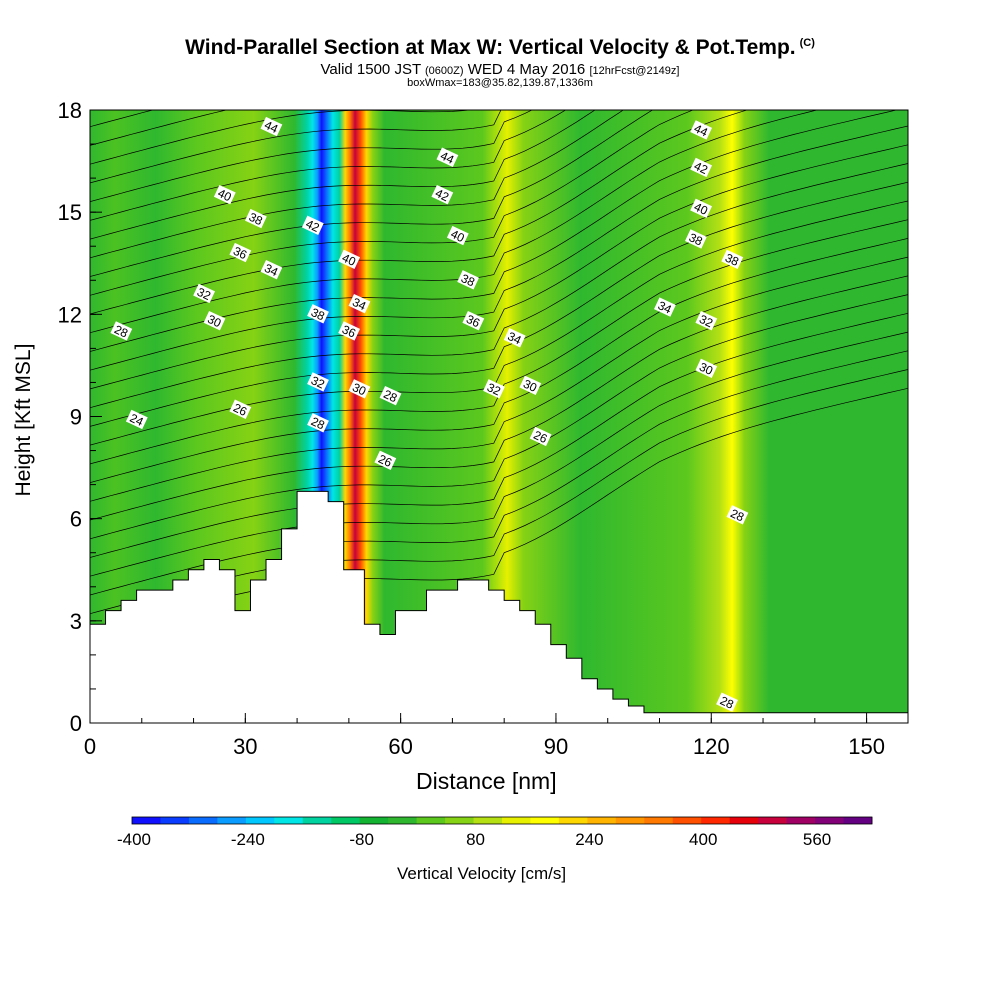  Describe the element at coordinates (866, 746) in the screenshot. I see `x-tick-label: 150` at that location.